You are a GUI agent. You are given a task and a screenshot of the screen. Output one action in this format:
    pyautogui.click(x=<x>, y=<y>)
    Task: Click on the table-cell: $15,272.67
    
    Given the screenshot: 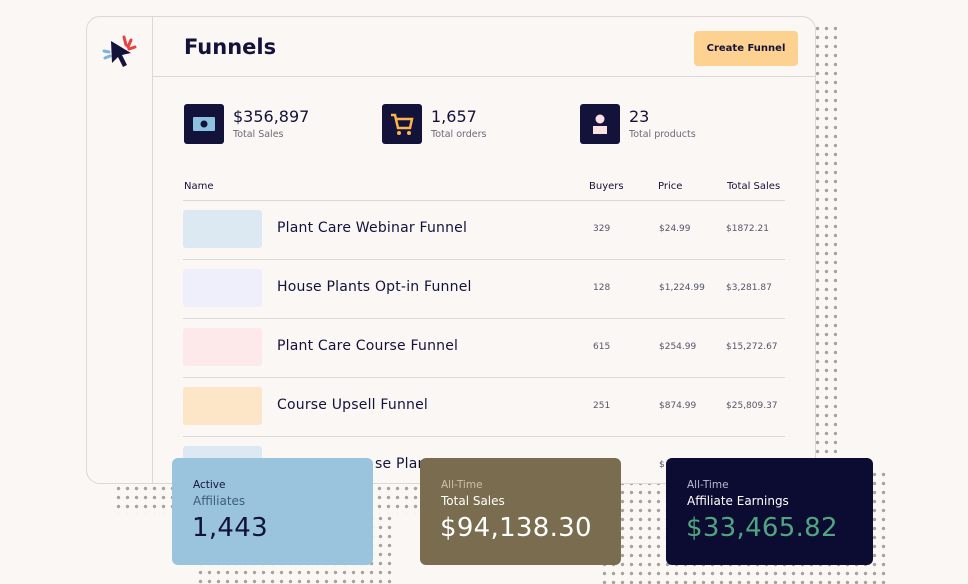 What is the action you would take?
    pyautogui.click(x=752, y=347)
    